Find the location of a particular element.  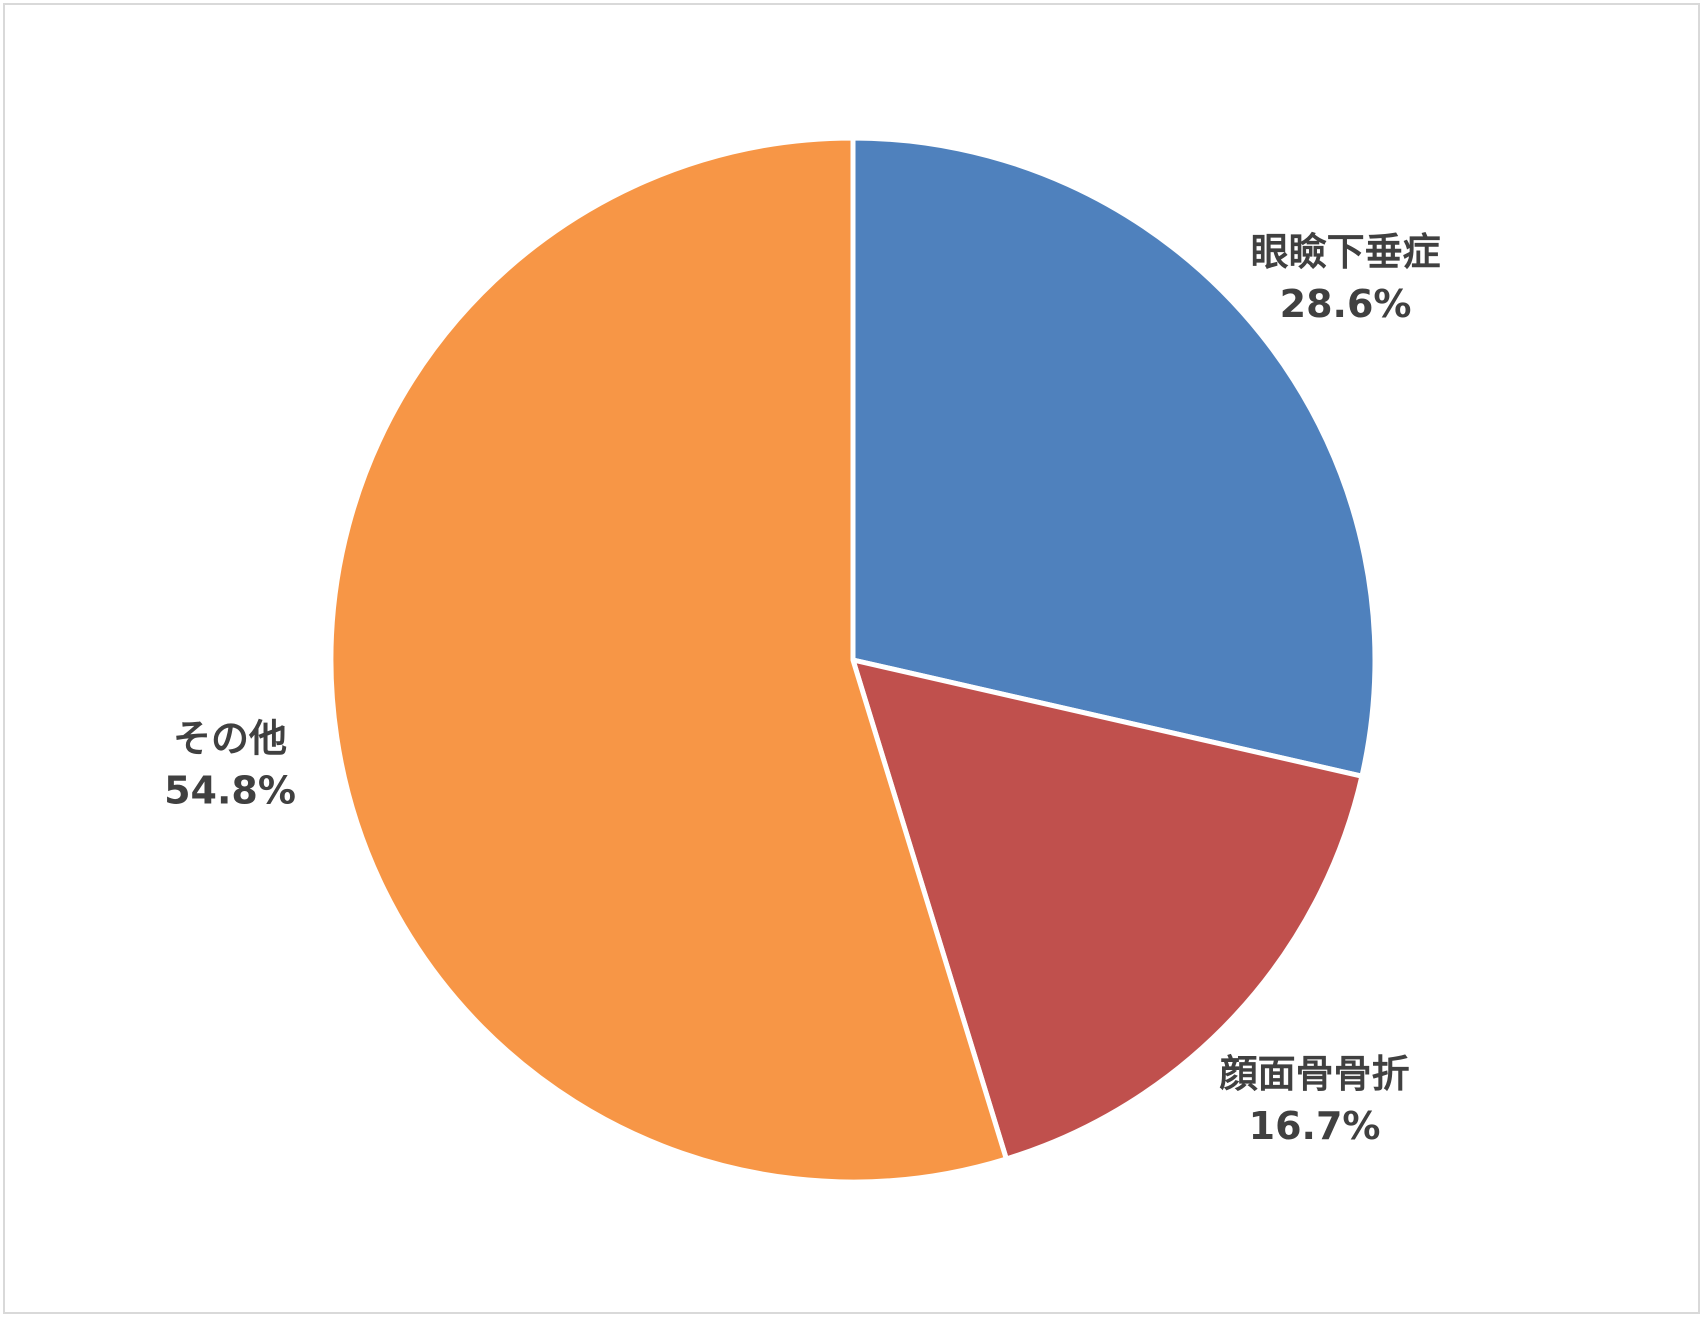

slice-label-name: 眼瞼下垂症 is located at coordinates (1346, 252).